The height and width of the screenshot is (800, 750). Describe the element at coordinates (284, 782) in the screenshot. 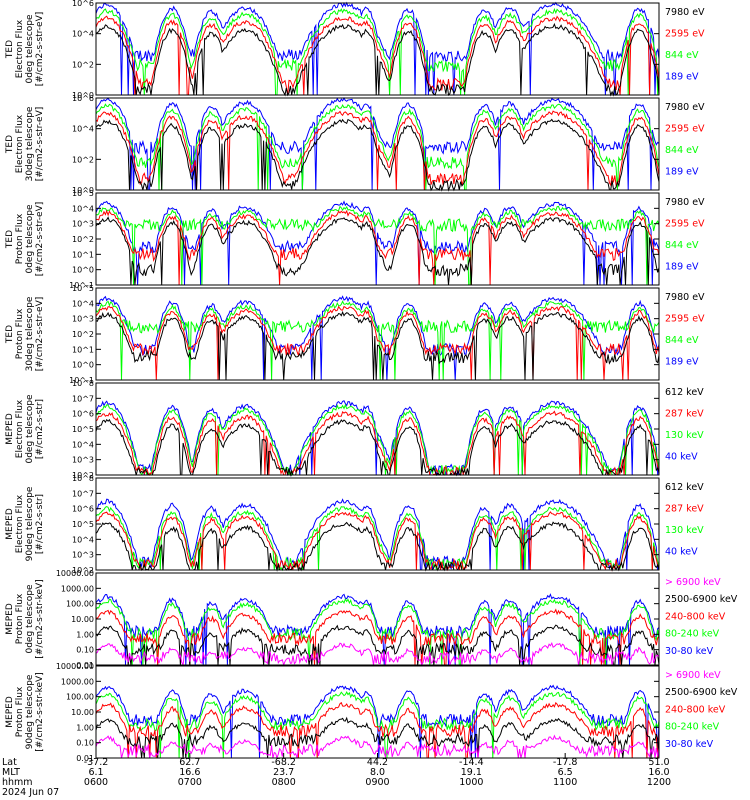

I see `x-tick-hhmm: 0800` at that location.